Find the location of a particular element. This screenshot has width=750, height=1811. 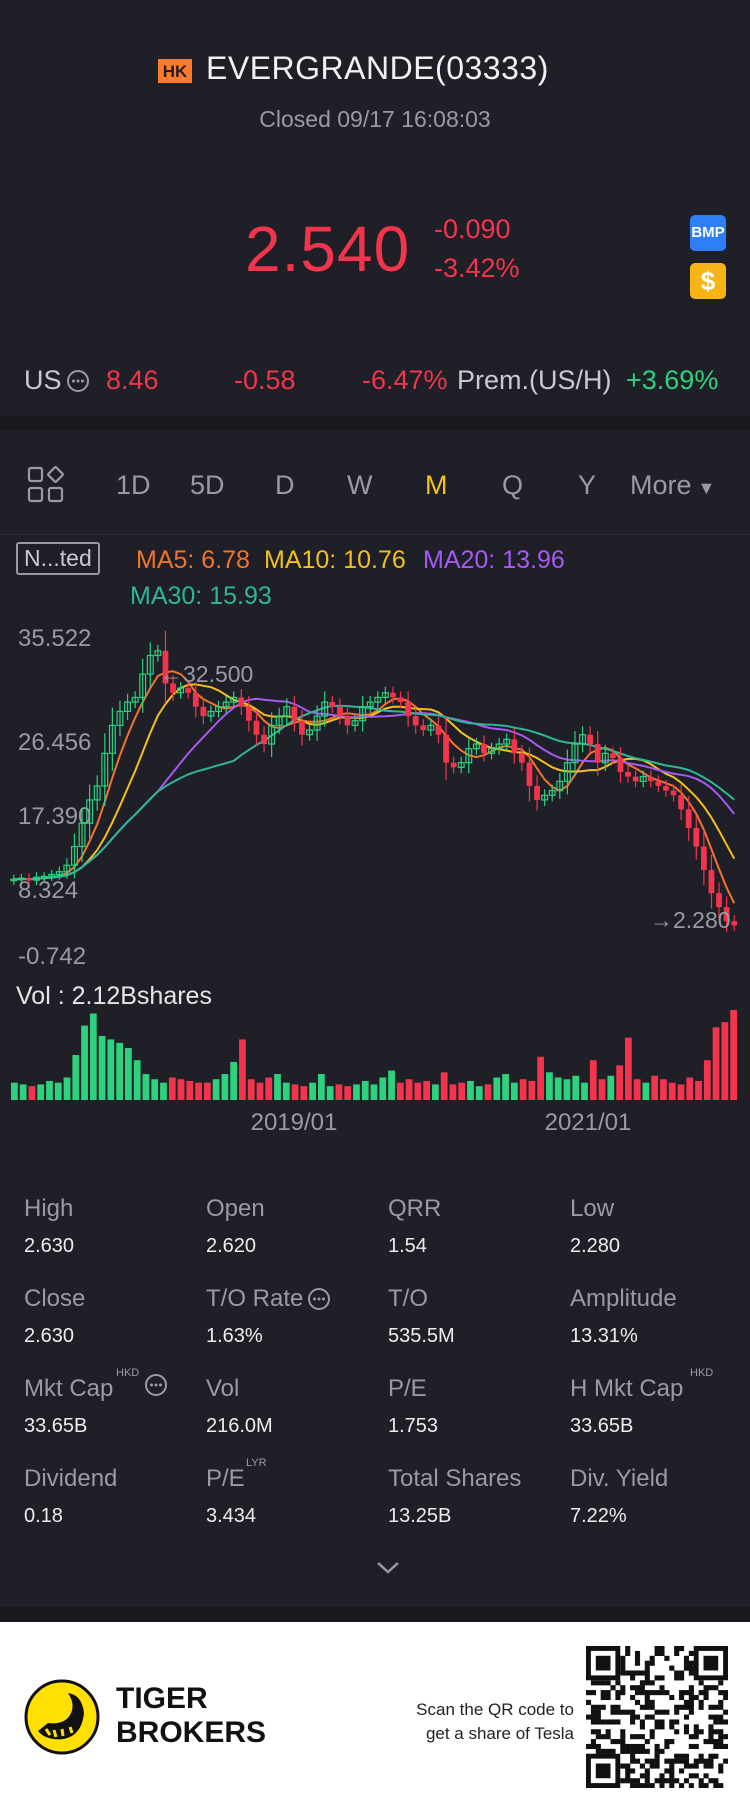

low-marker-label: →2.280 is located at coordinates (690, 920).